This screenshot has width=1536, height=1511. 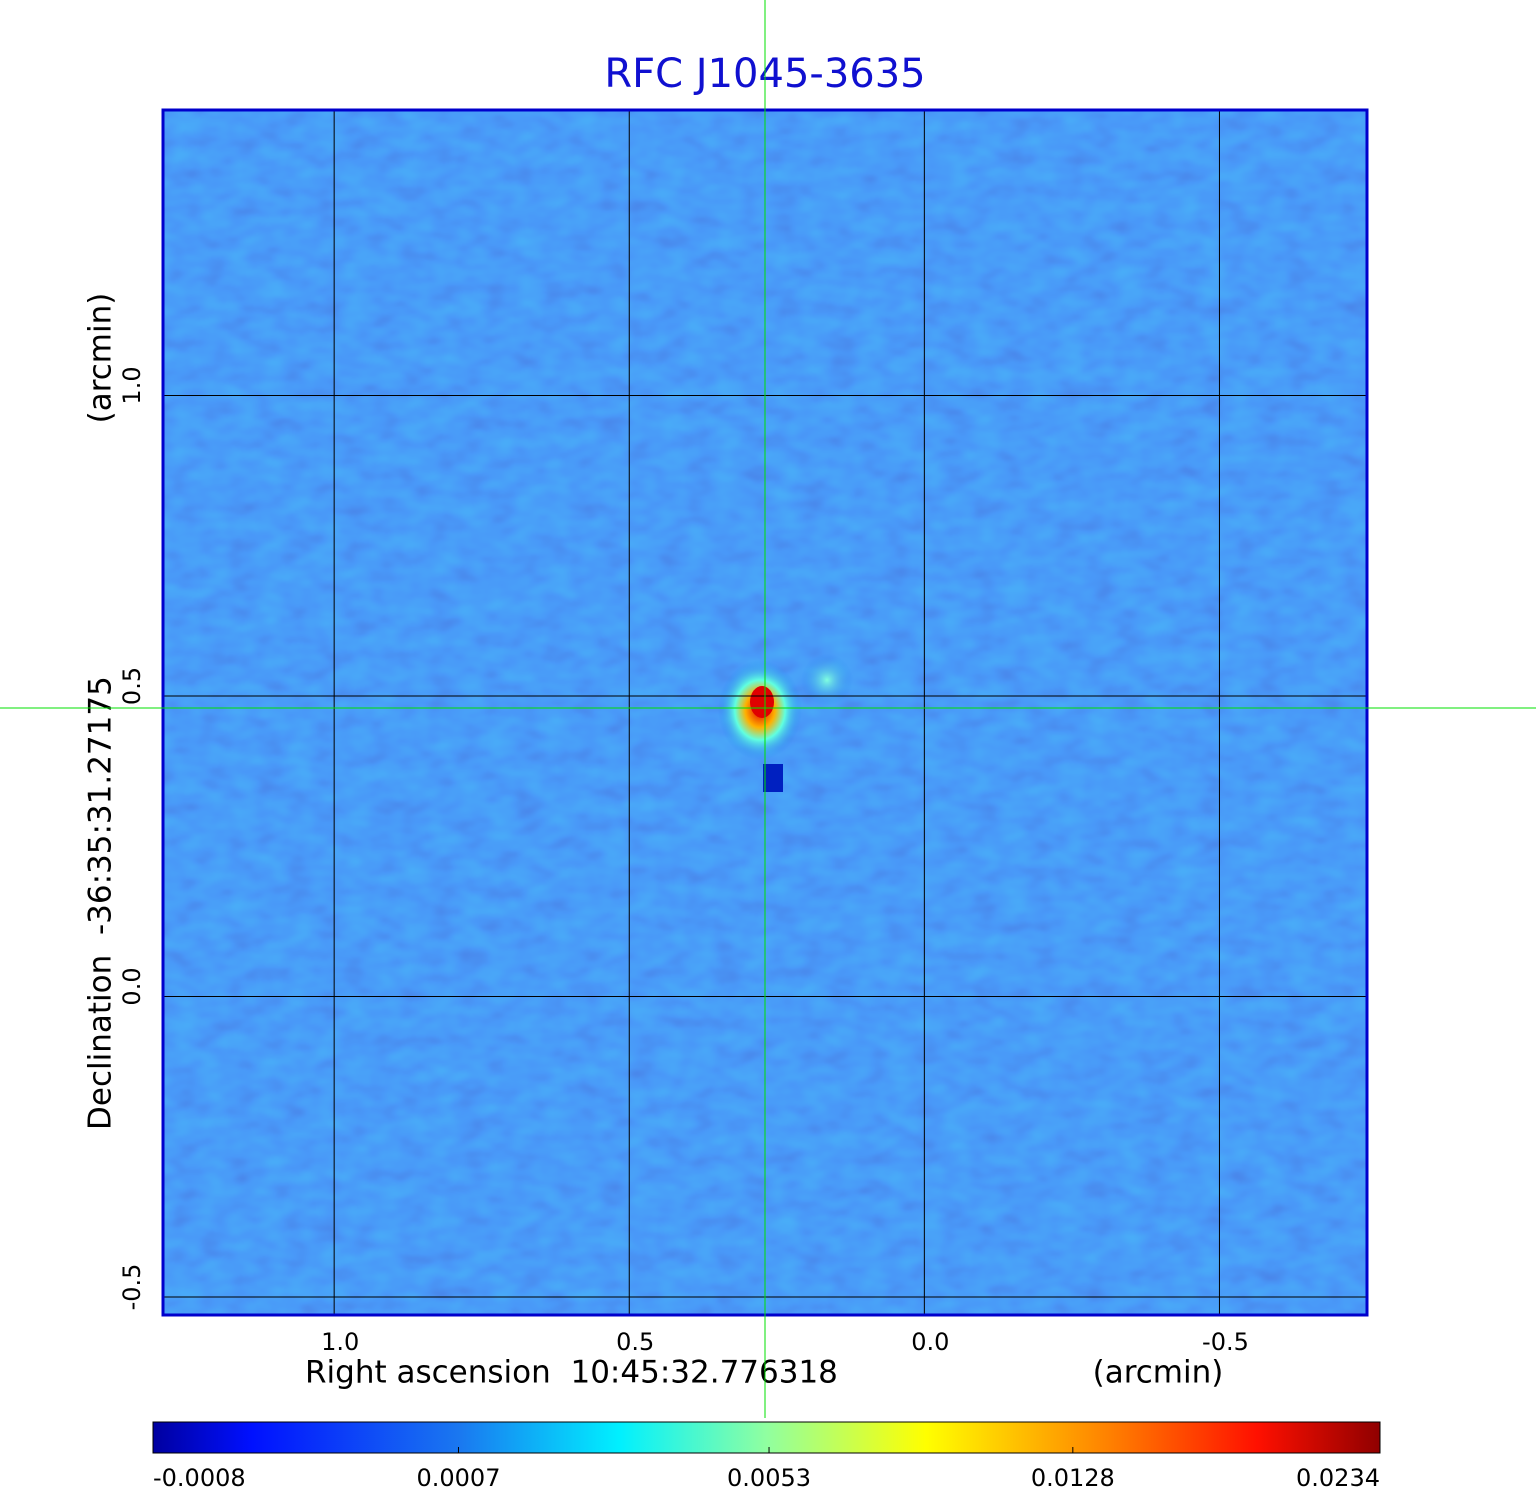 I want to click on x-tick-label: 0.0, so click(x=930, y=1342).